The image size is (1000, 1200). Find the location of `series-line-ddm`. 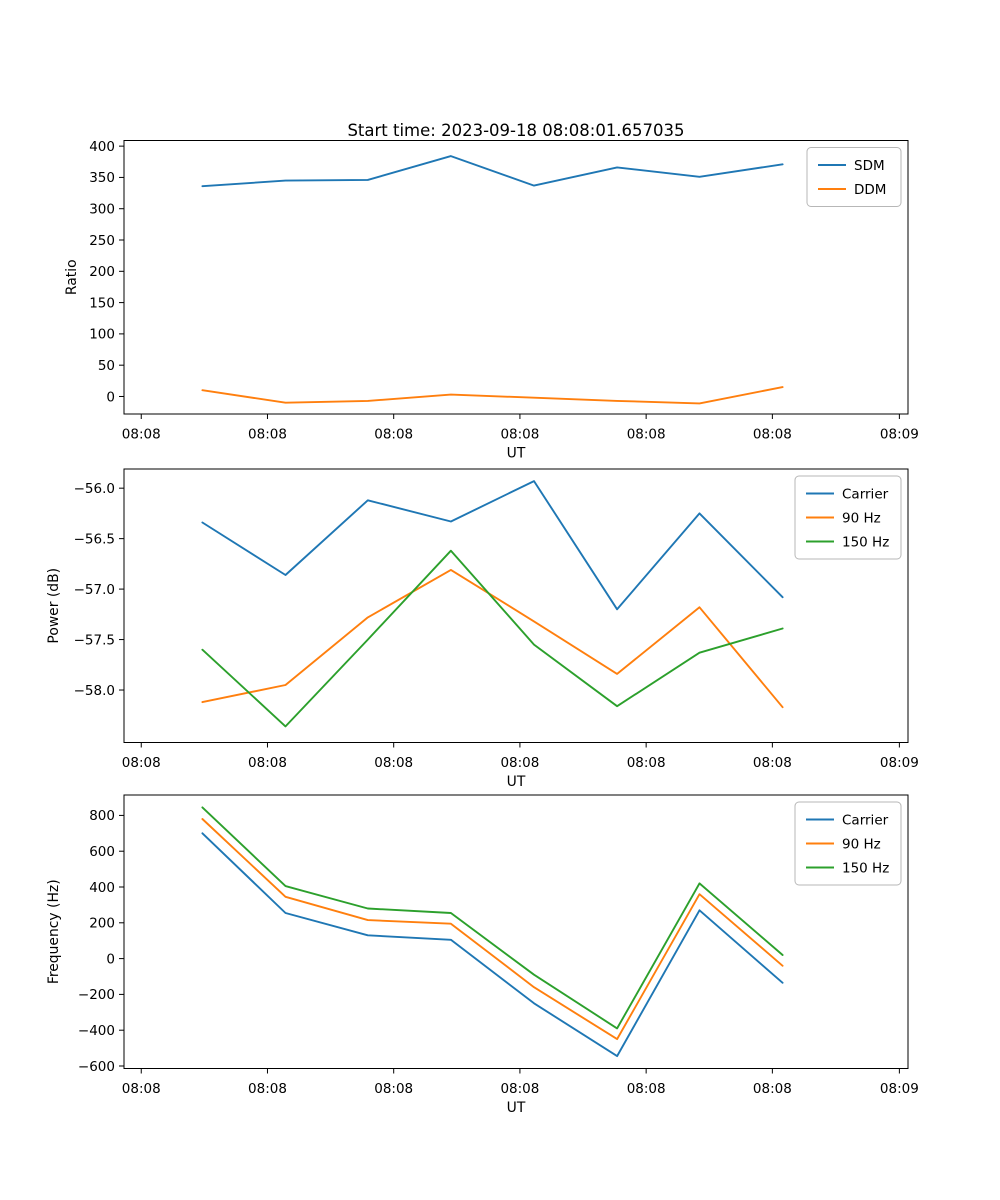

series-line-ddm is located at coordinates (492, 395).